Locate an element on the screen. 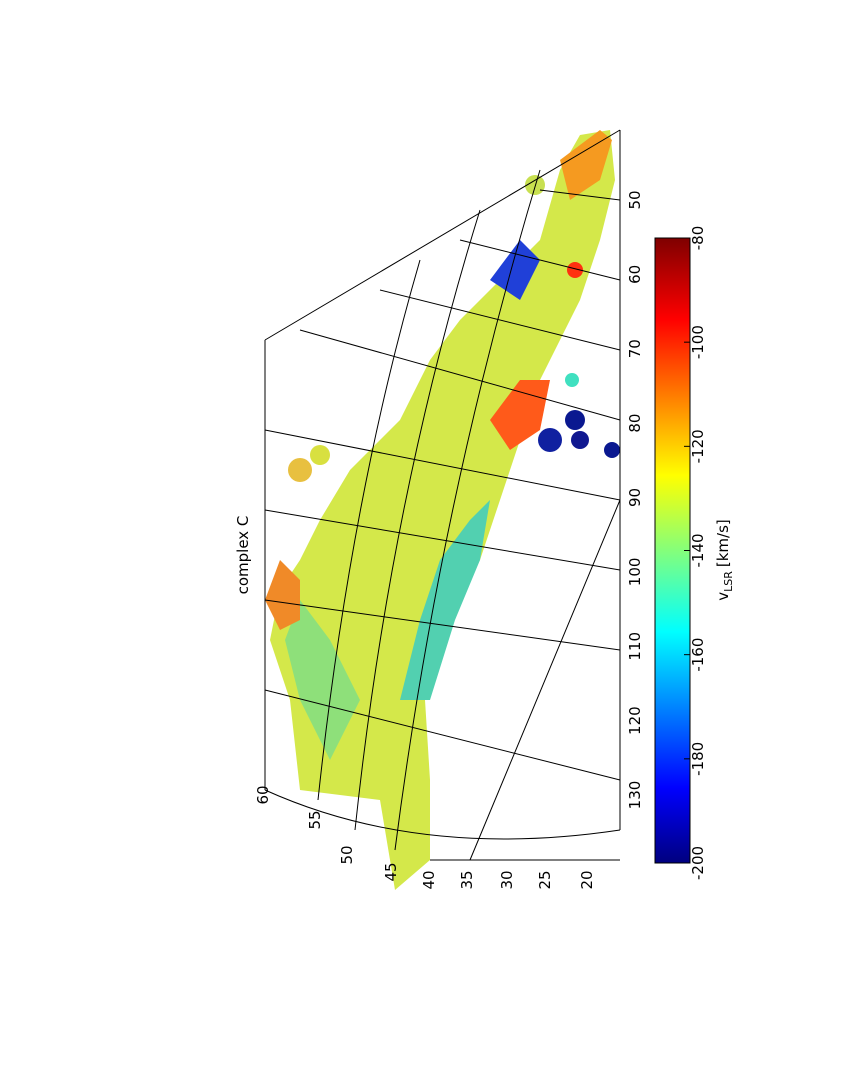 The height and width of the screenshot is (1077, 850). longitude-label: 110 is located at coordinates (635, 646).